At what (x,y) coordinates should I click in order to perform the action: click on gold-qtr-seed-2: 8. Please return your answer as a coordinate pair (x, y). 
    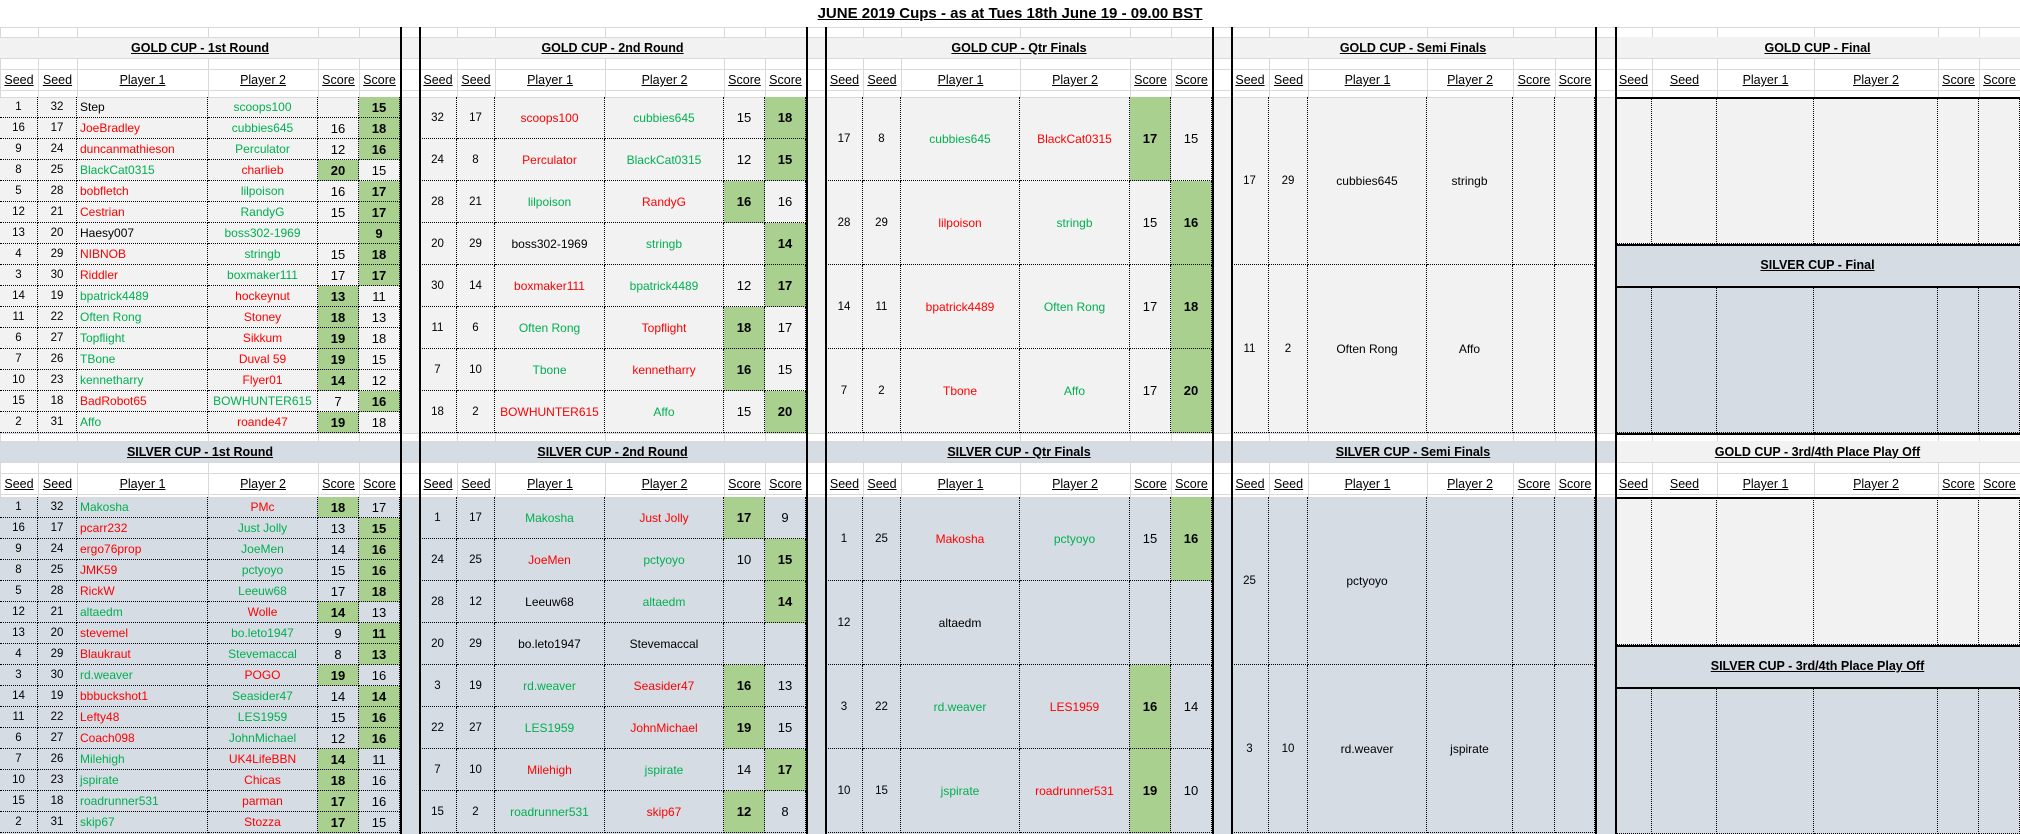
    Looking at the image, I should click on (882, 139).